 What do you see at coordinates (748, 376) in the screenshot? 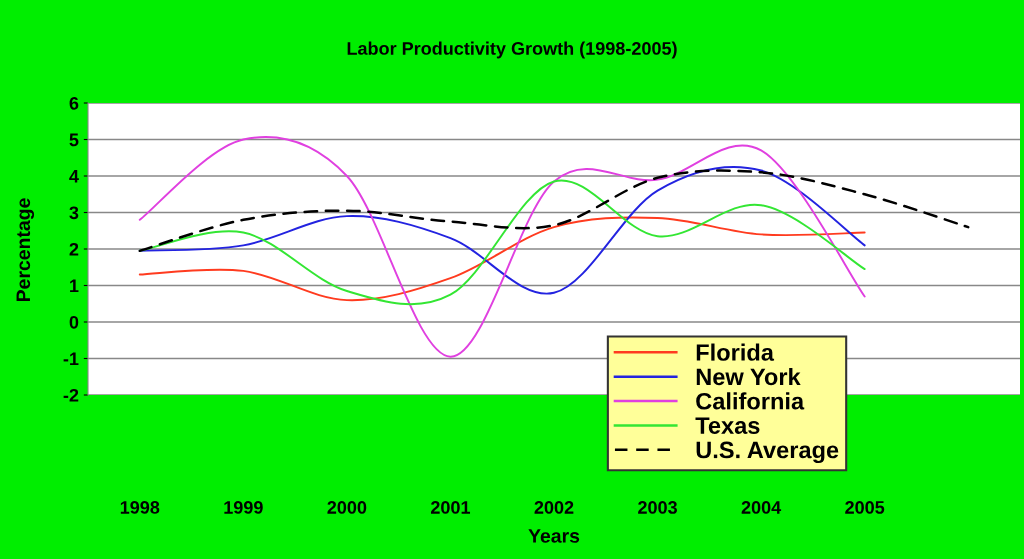
I see `legend-label: New York` at bounding box center [748, 376].